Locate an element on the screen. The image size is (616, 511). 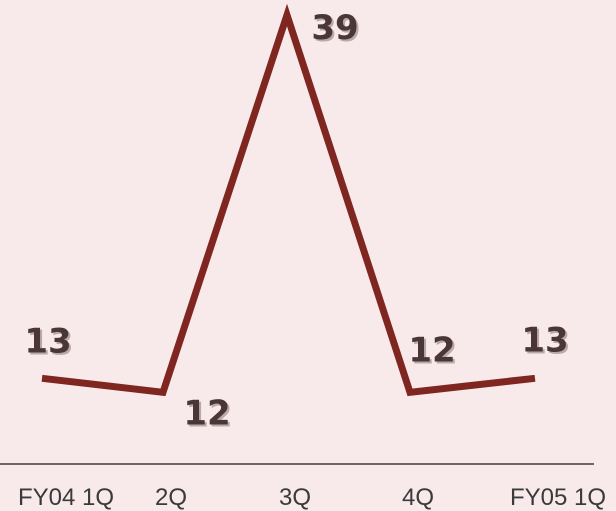
x-tick-label: 3Q is located at coordinates (295, 497).